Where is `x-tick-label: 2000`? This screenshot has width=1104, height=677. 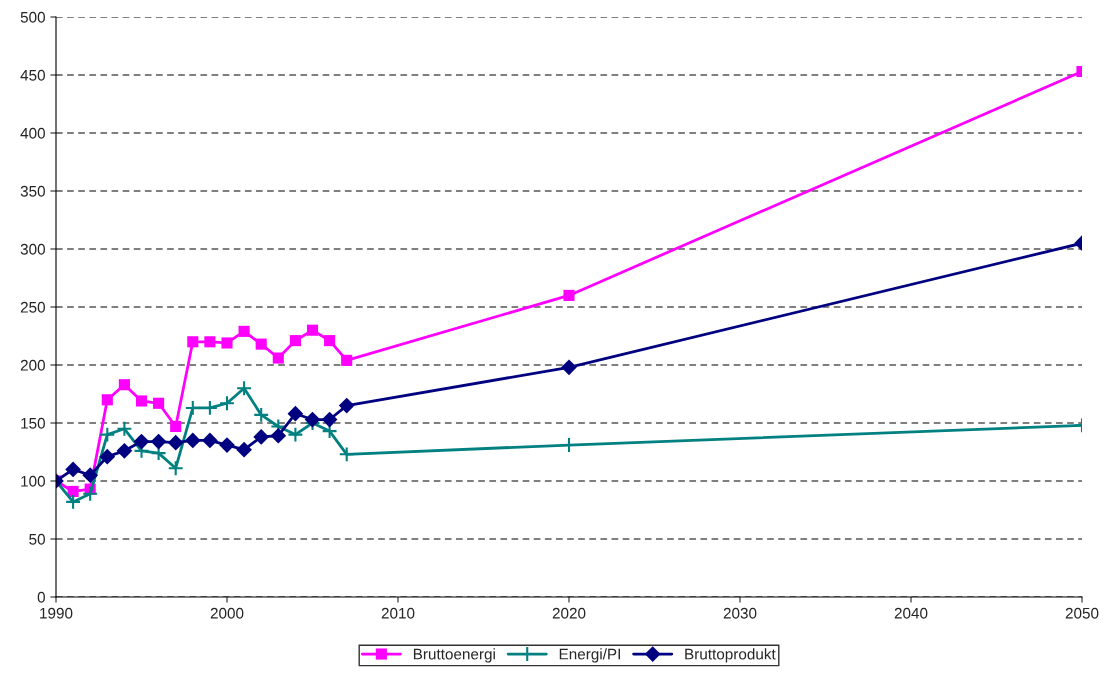 x-tick-label: 2000 is located at coordinates (227, 613).